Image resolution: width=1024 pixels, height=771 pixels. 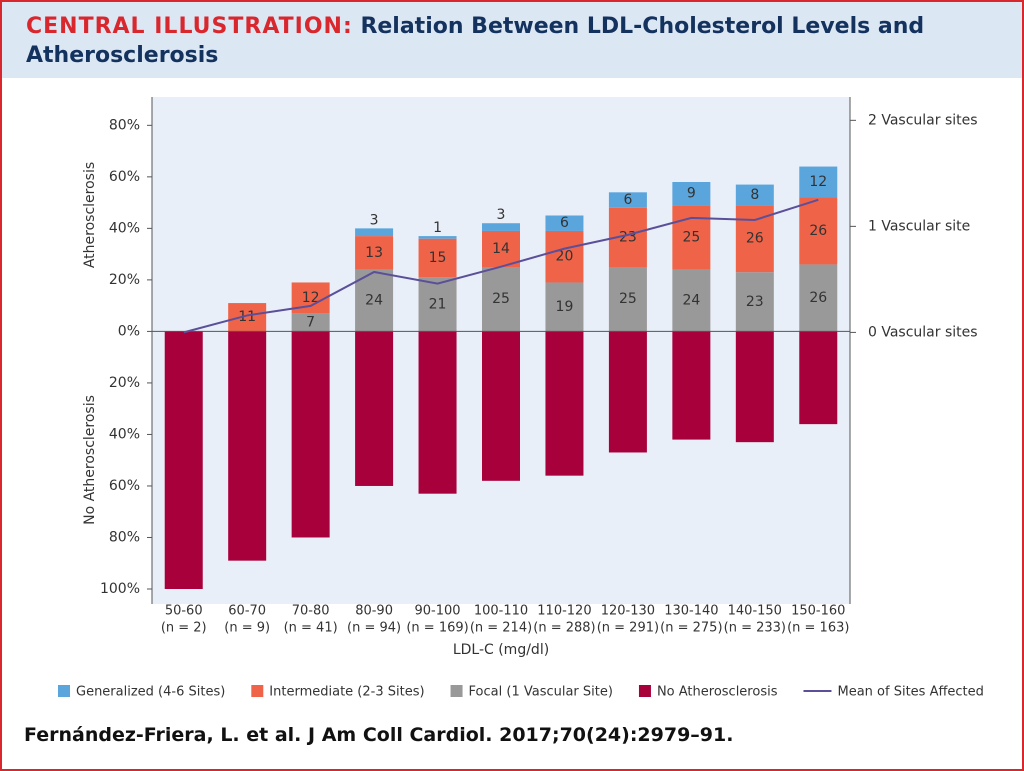 I want to click on value-label: 11, so click(x=247, y=317).